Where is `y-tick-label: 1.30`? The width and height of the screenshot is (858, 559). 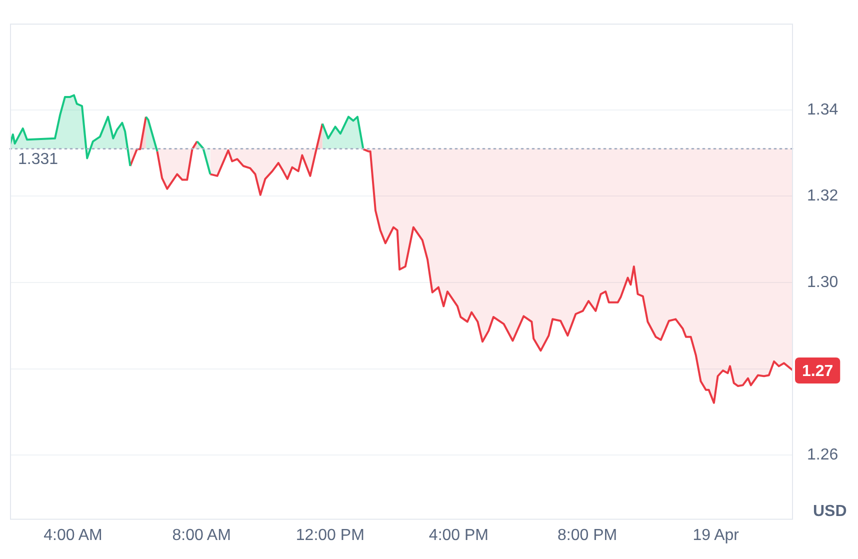 y-tick-label: 1.30 is located at coordinates (822, 282).